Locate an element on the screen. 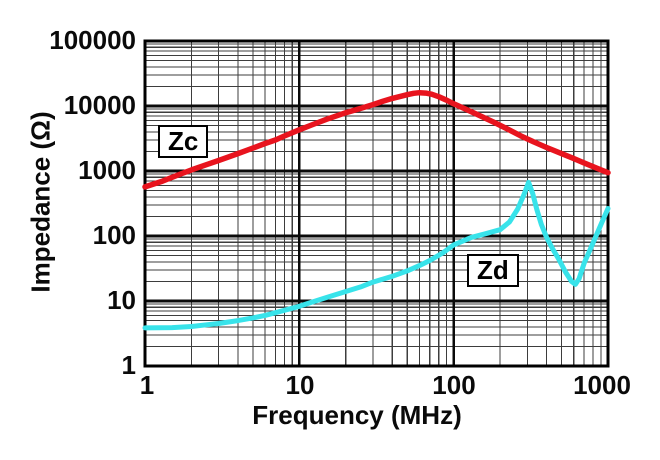  x-tick-100: 100 is located at coordinates (454, 385).